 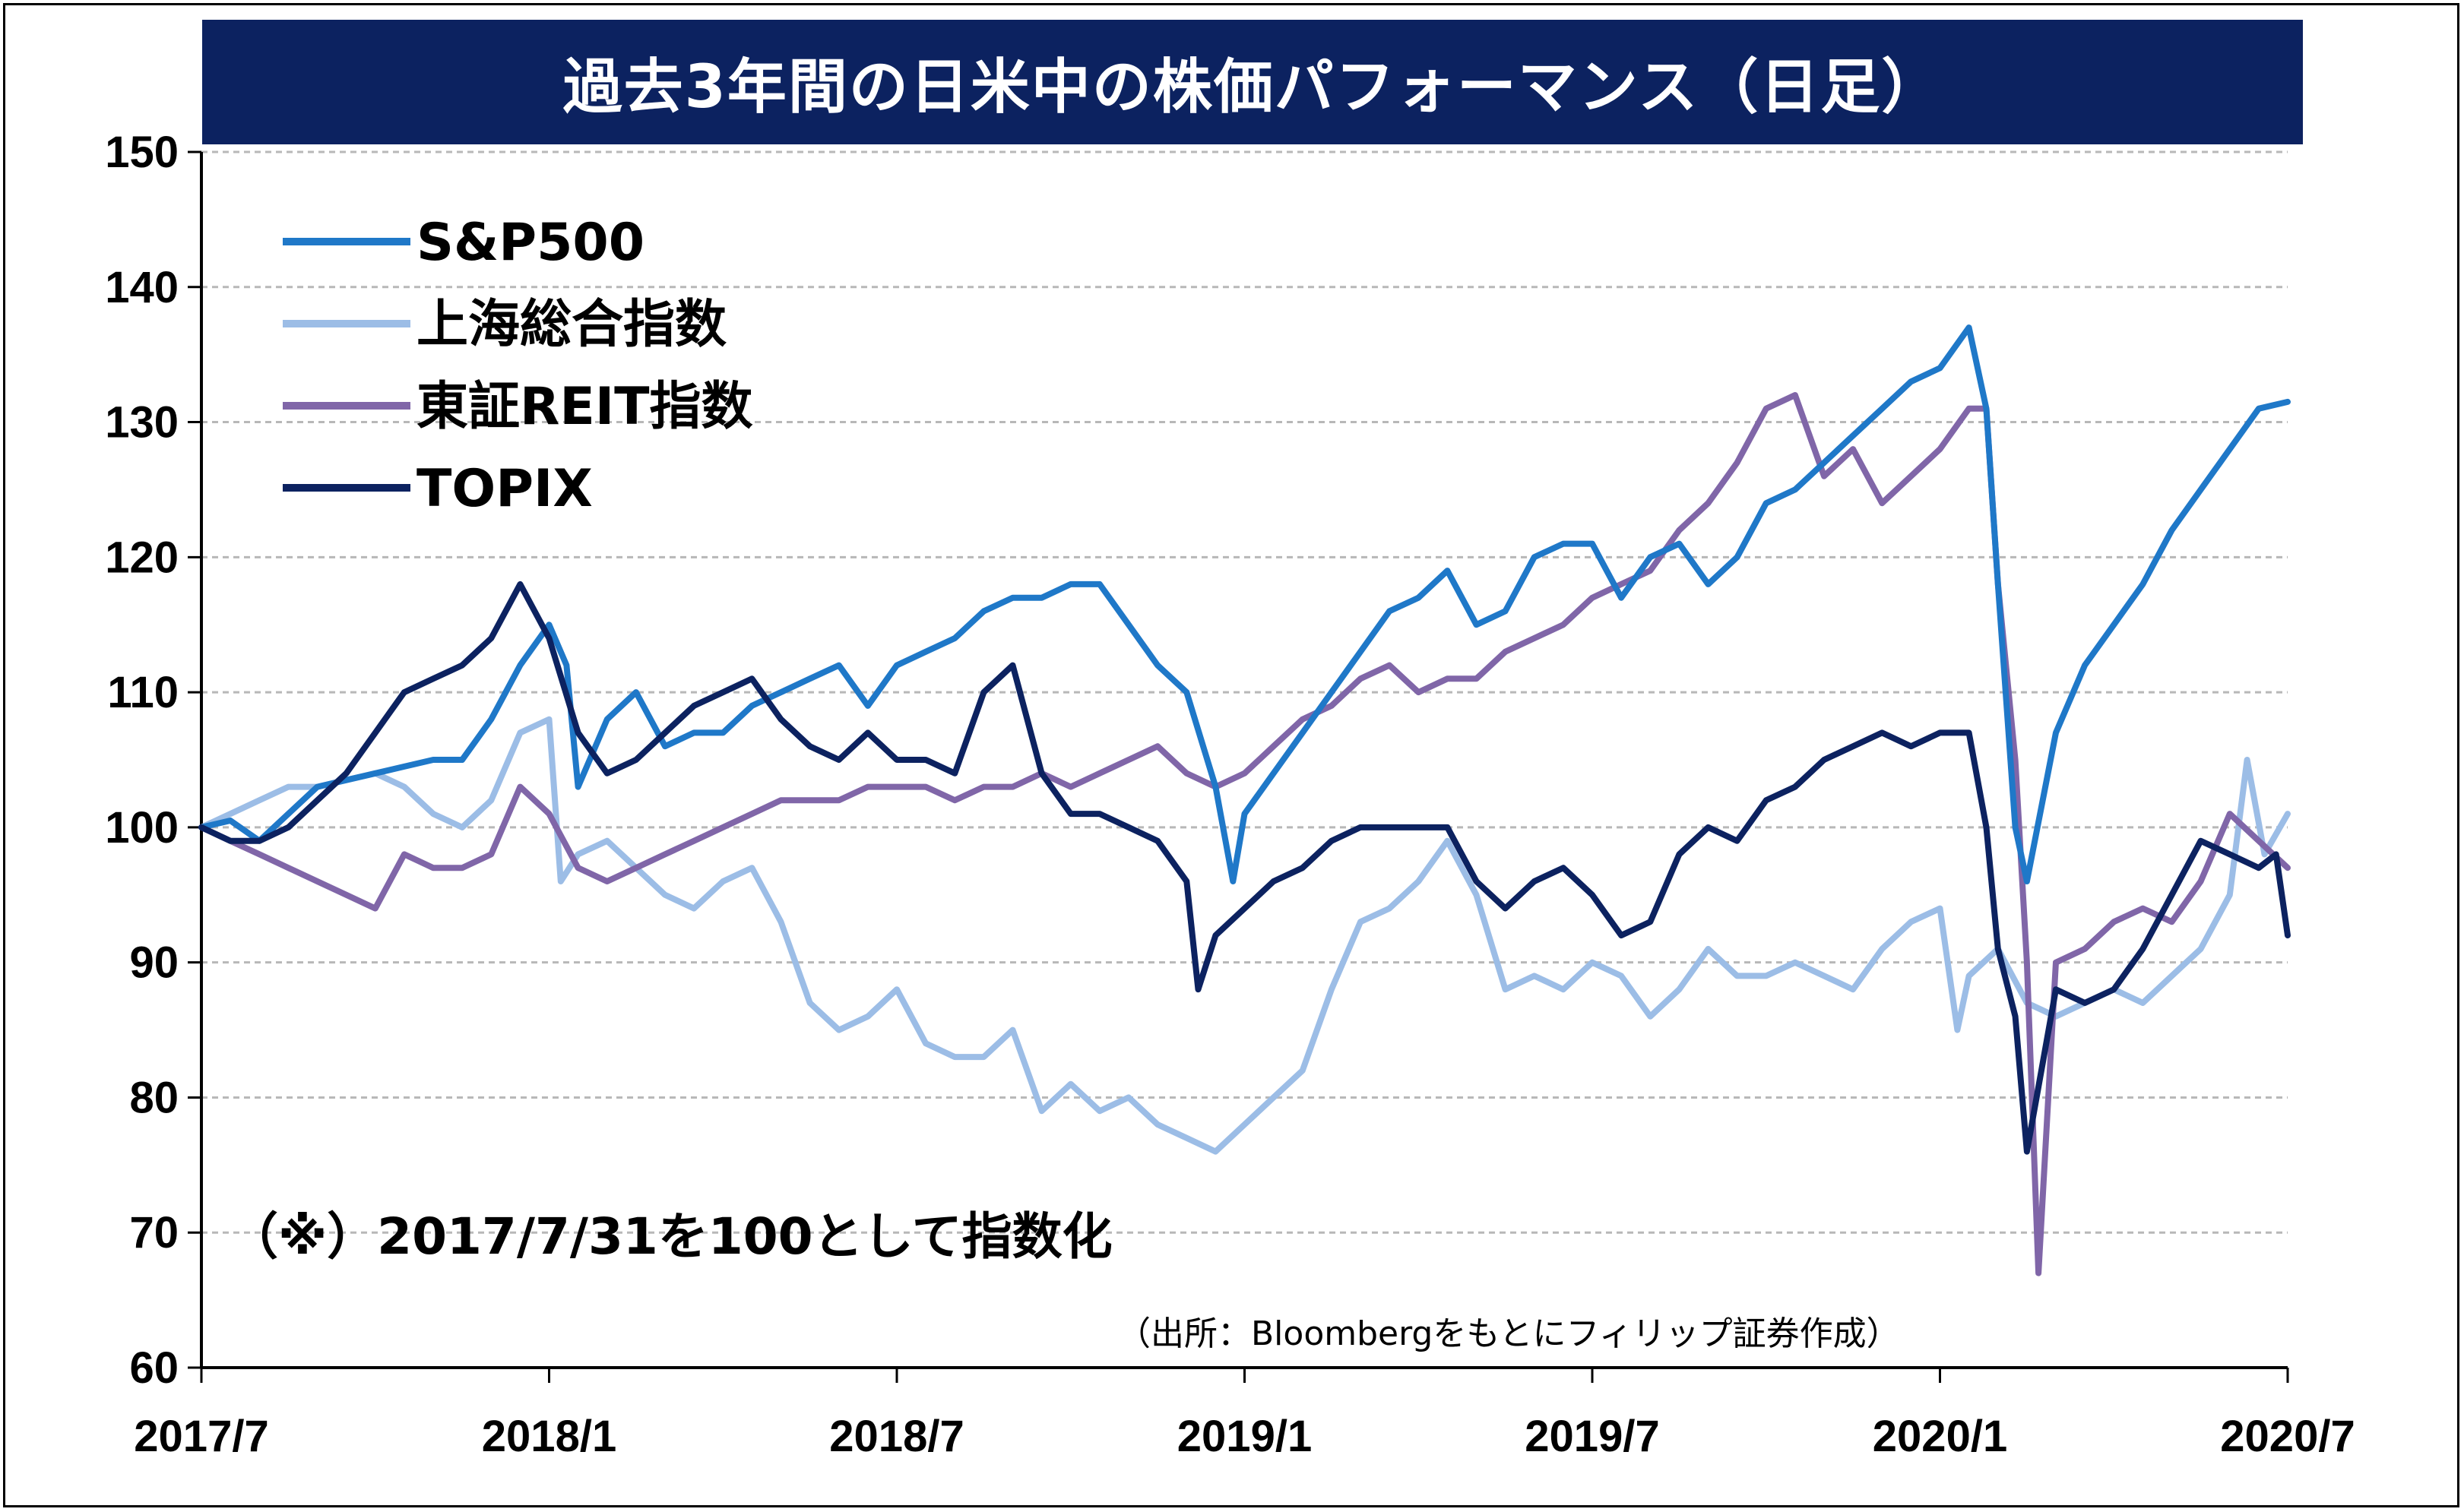 I want to click on chart-title-bar: 過去3年間の日米中の株価パフォーマンス（日足）, so click(x=1252, y=82).